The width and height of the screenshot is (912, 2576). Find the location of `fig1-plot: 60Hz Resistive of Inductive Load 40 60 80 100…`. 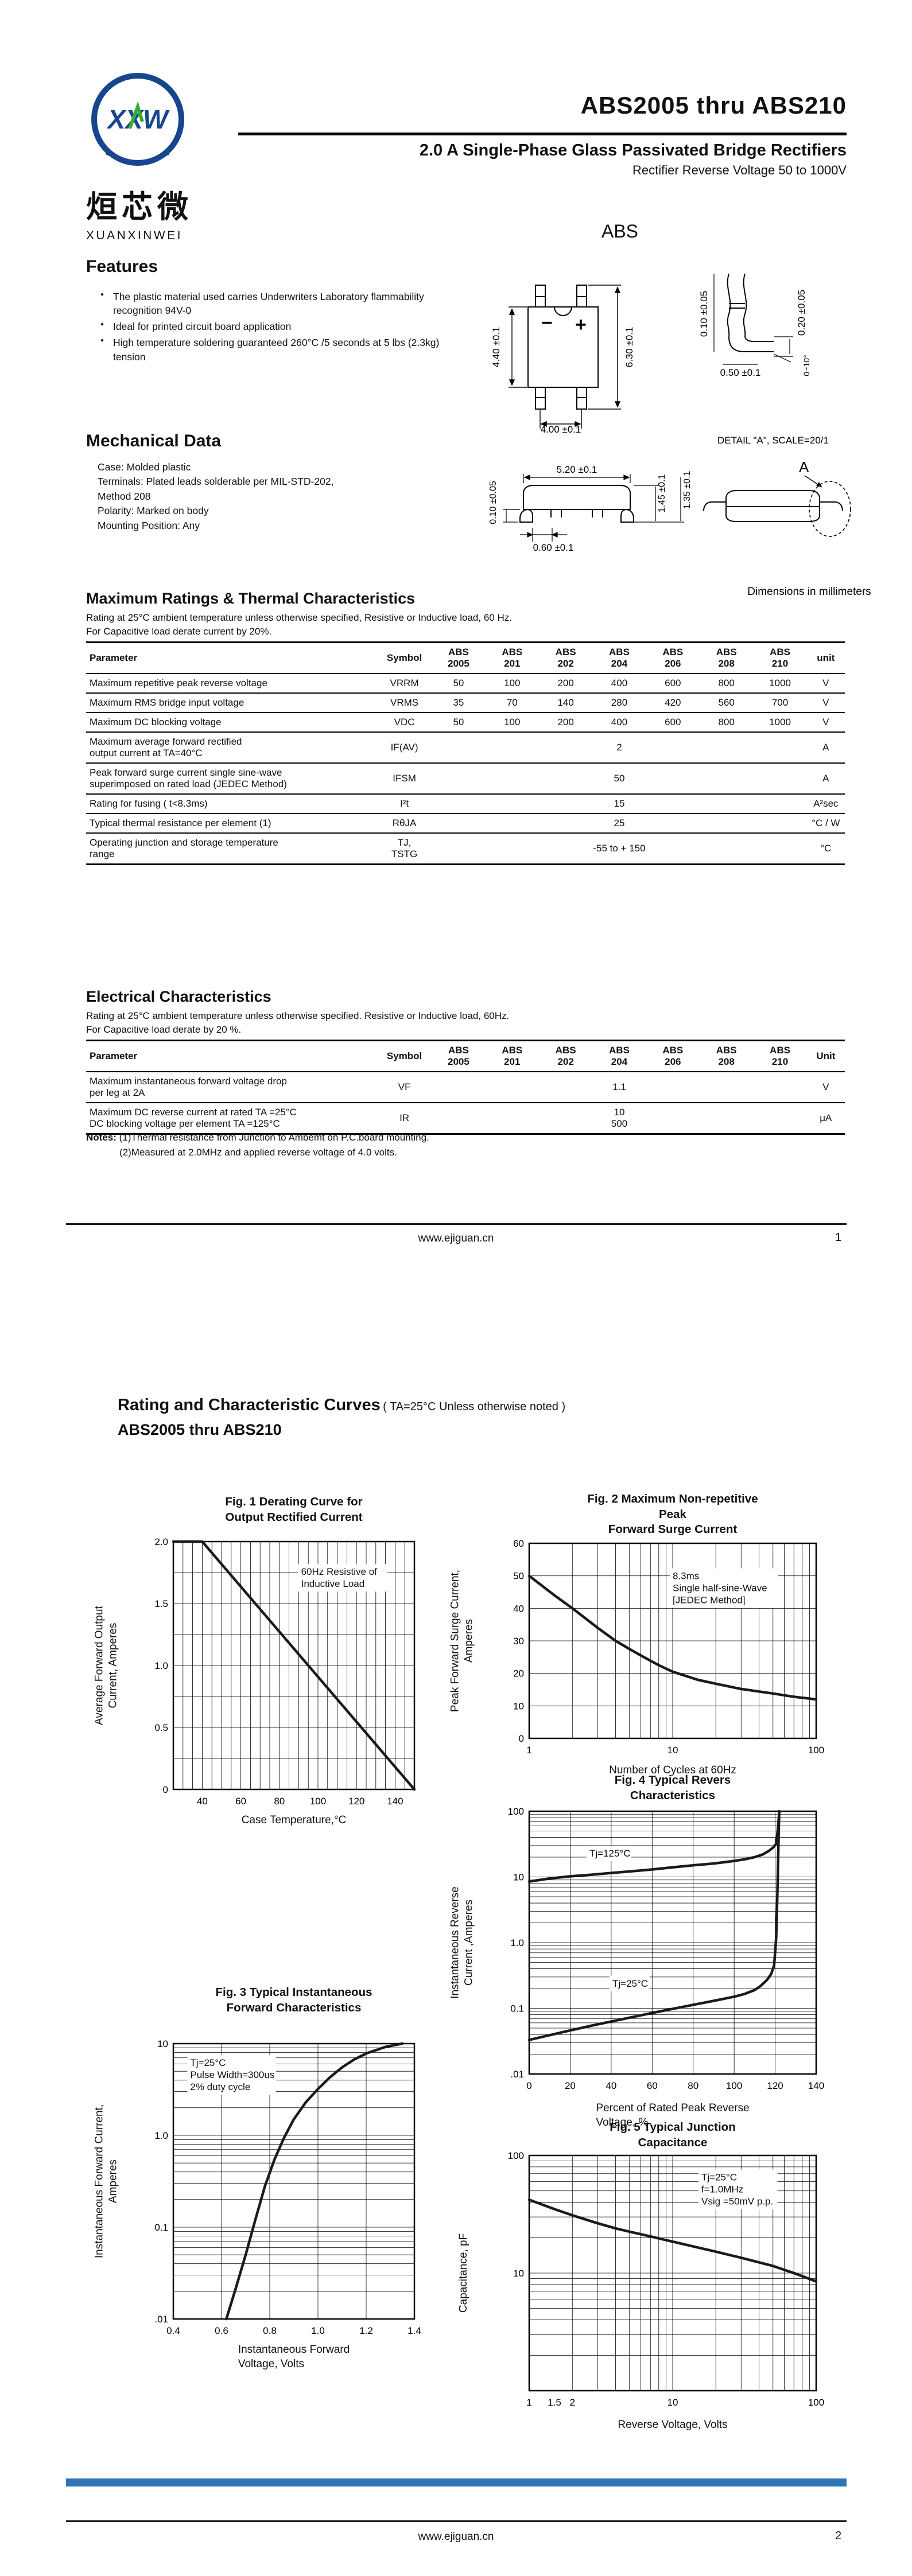

fig1-plot: 60Hz Resistive of Inductive Load 40 60 80 100… is located at coordinates (280, 1674).